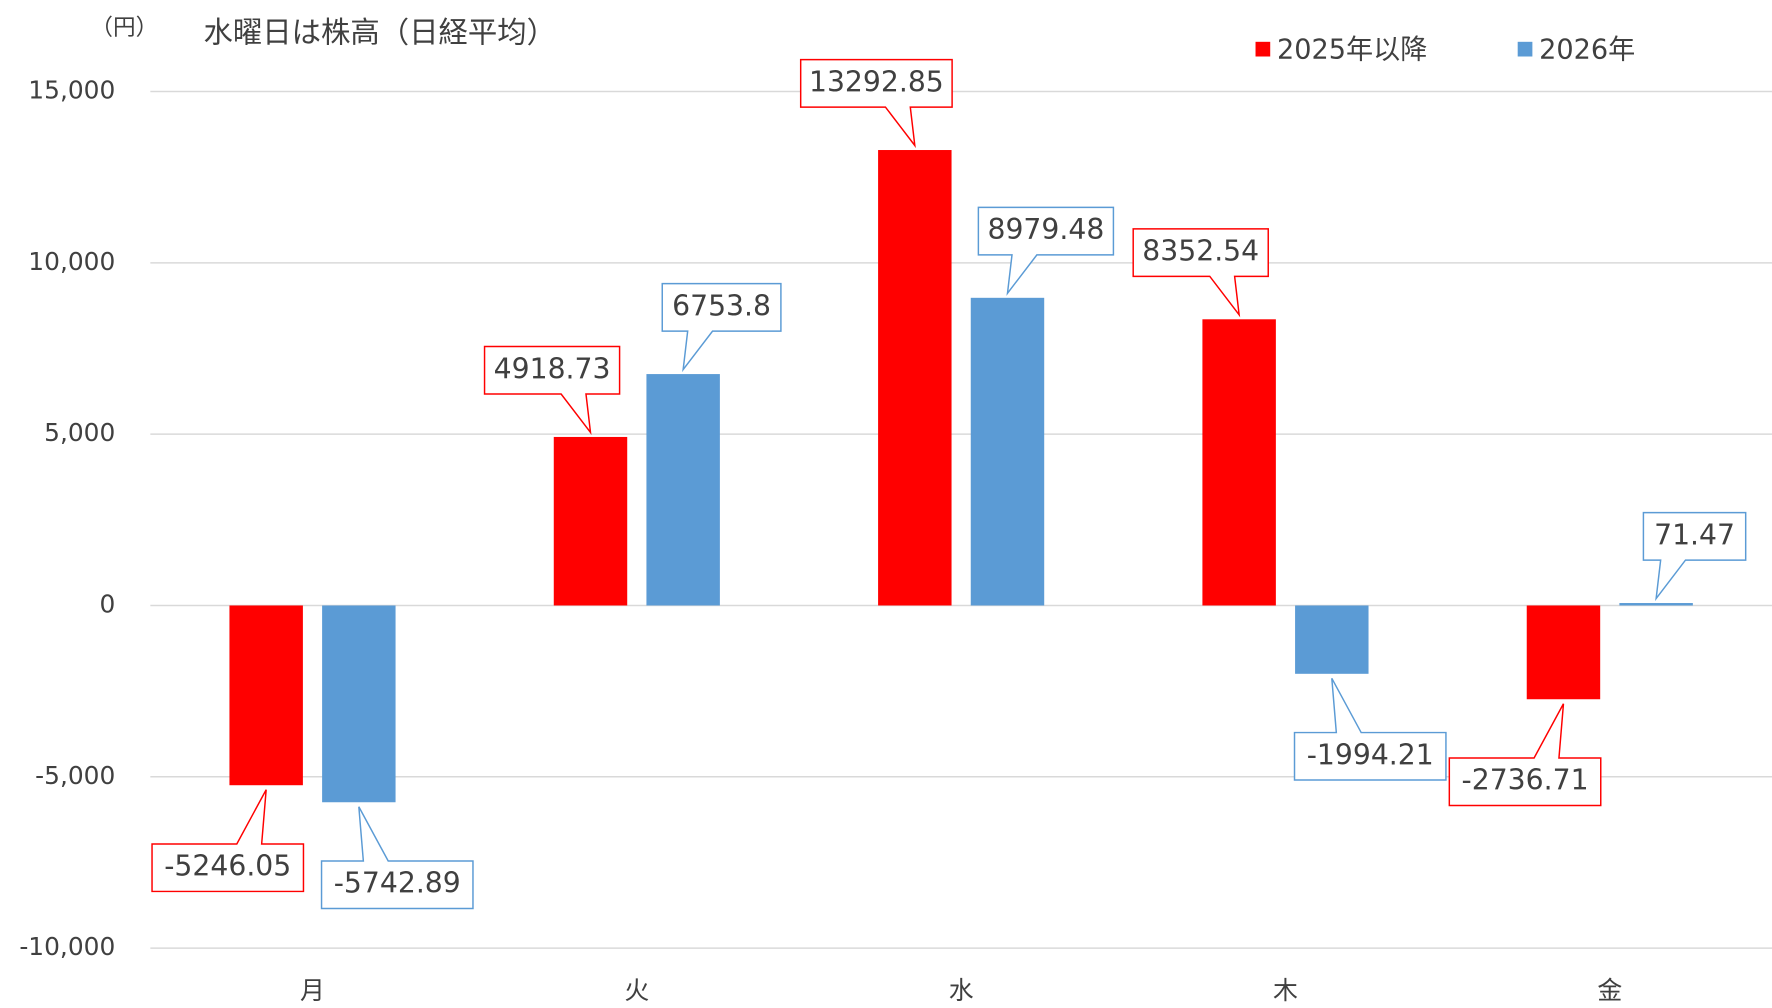 The image size is (1772, 1008). Describe the element at coordinates (79, 432) in the screenshot. I see `y-tick-label: 5,000` at that location.